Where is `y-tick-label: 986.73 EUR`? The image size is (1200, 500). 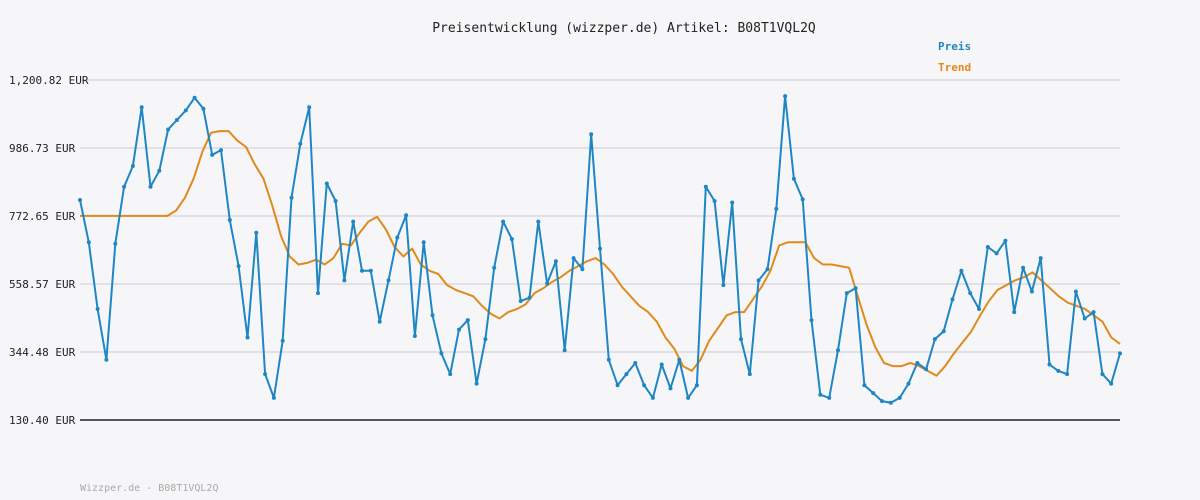
y-tick-label: 986.73 EUR is located at coordinates (42, 148).